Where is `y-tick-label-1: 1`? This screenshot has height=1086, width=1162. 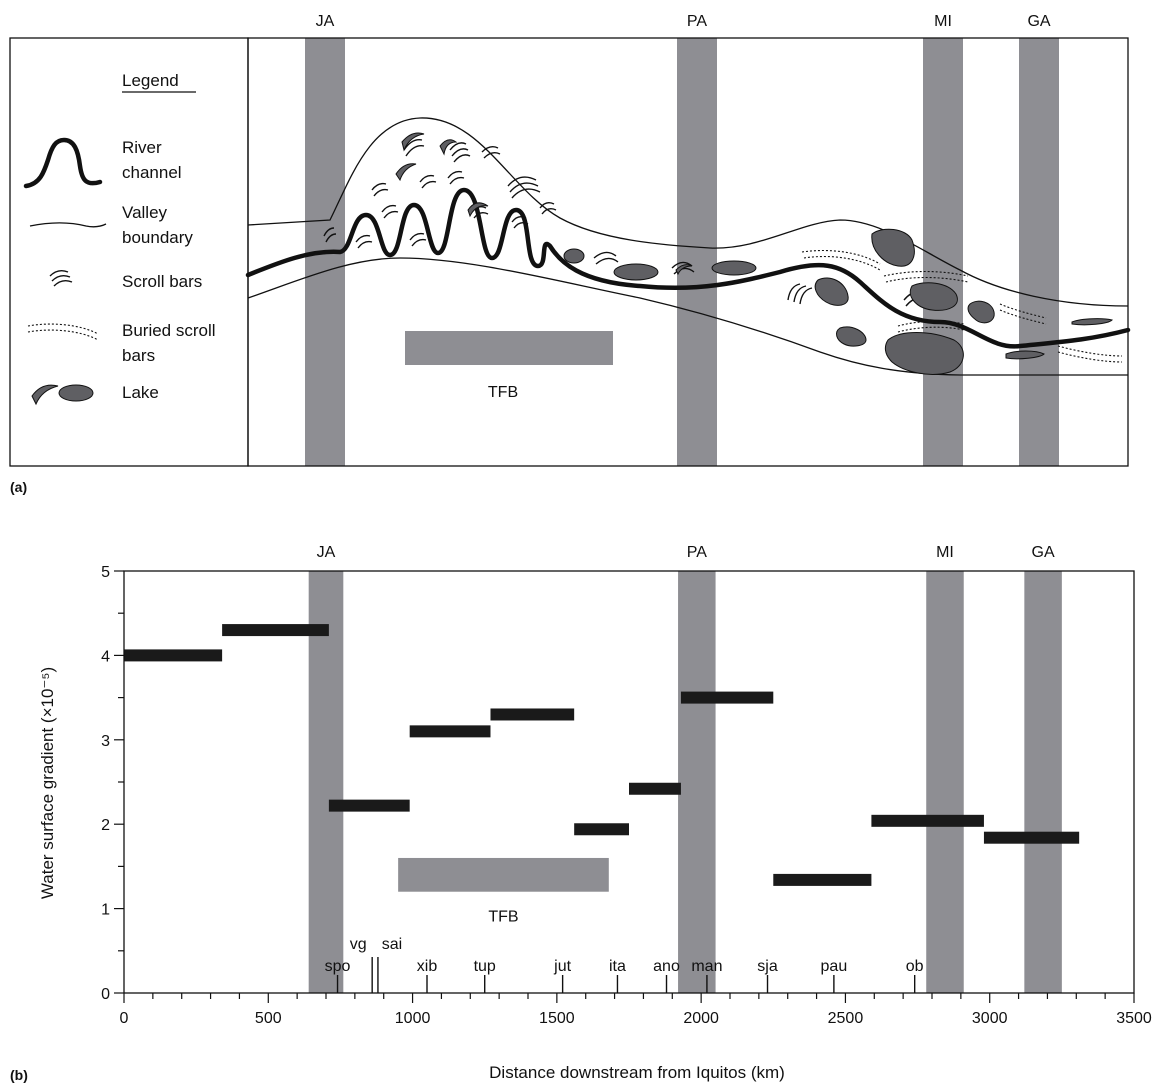 y-tick-label-1: 1 is located at coordinates (105, 910).